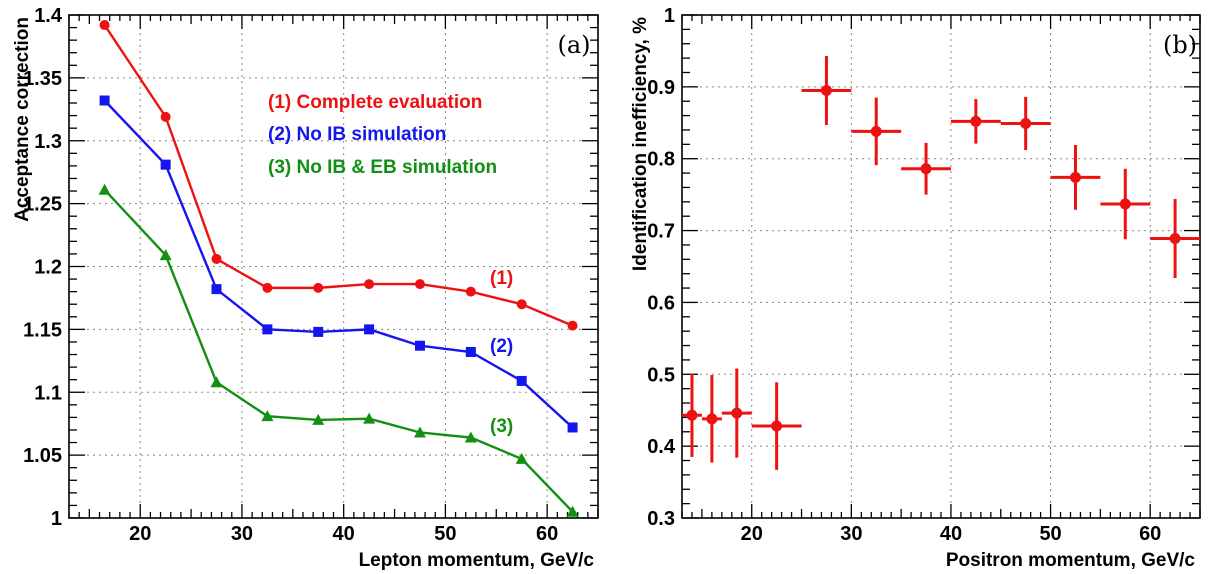  Describe the element at coordinates (357, 134) in the screenshot. I see `legend-entry-2: (2) No IB simulation` at that location.